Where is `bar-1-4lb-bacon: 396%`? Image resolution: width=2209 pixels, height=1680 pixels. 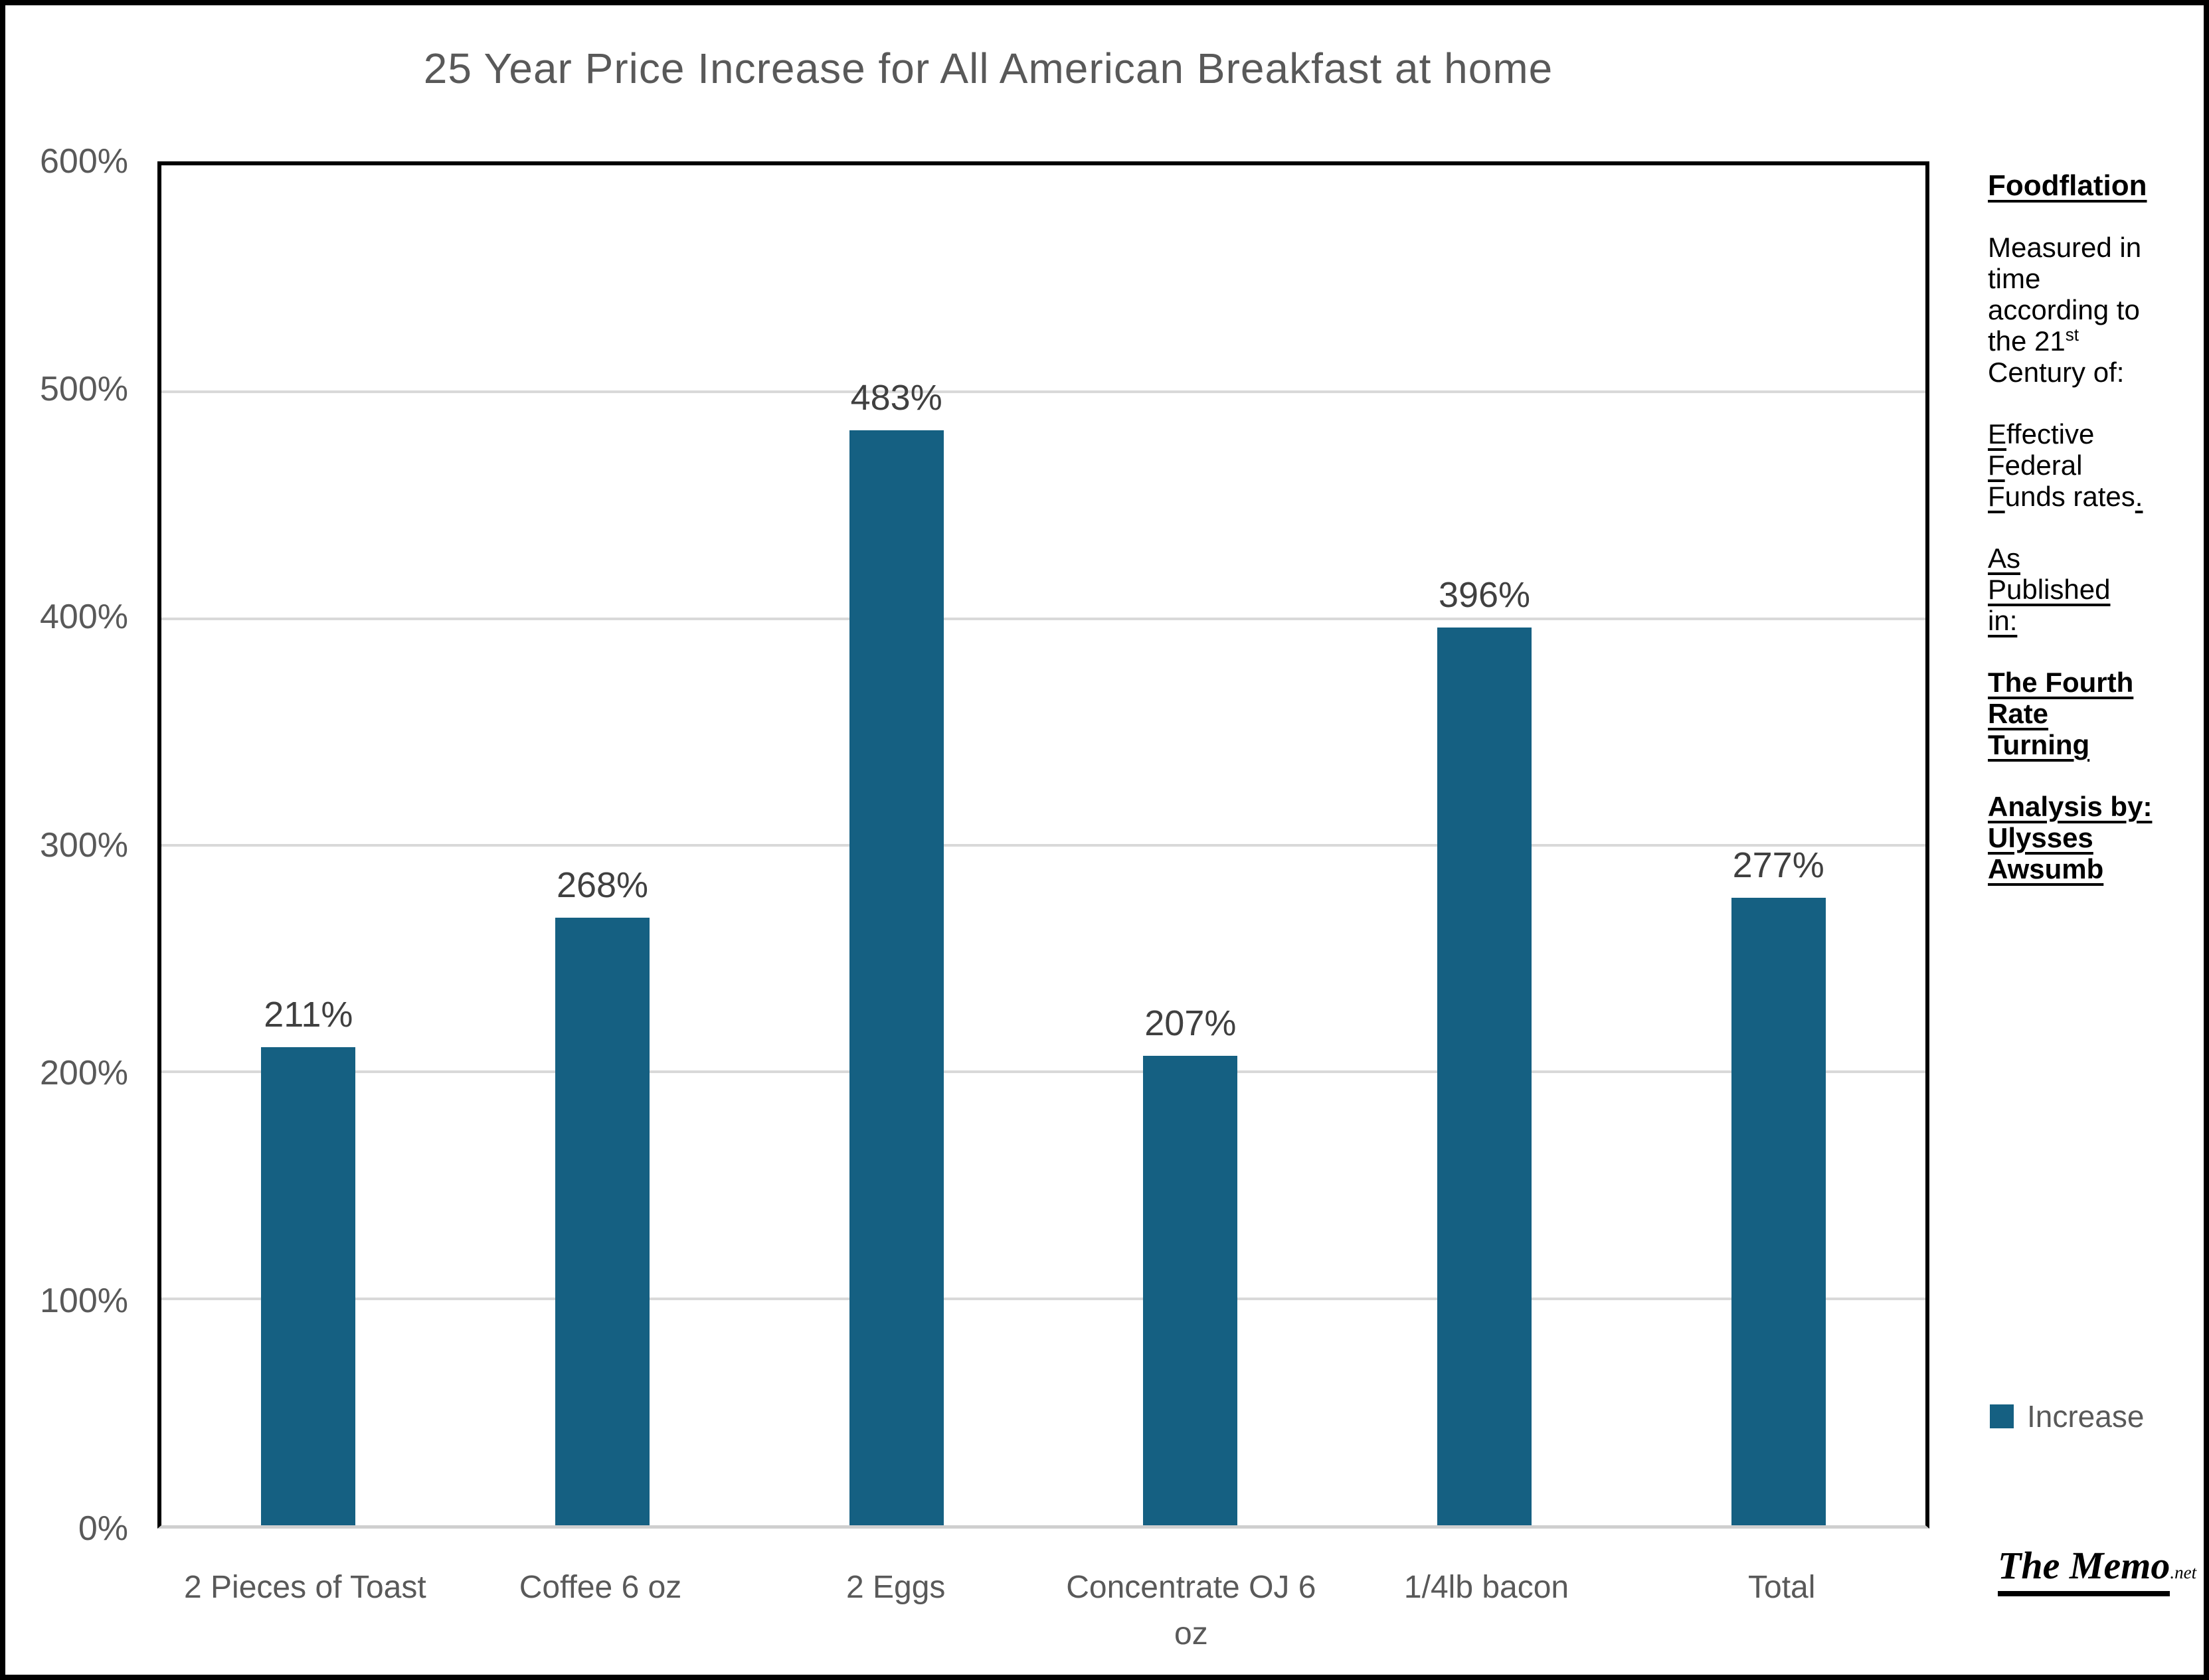
bar-1-4lb-bacon: 396% is located at coordinates (1484, 1050).